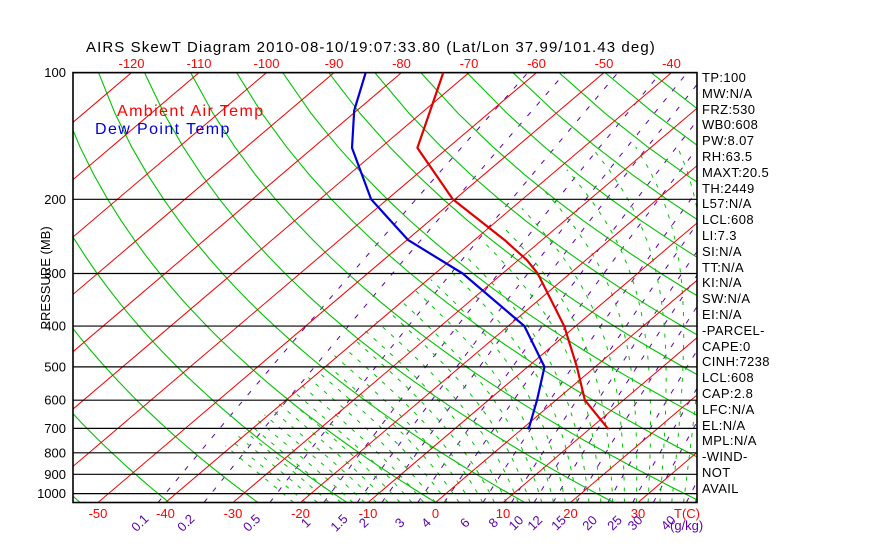  I want to click on stat-line: EI:N/A, so click(722, 314).